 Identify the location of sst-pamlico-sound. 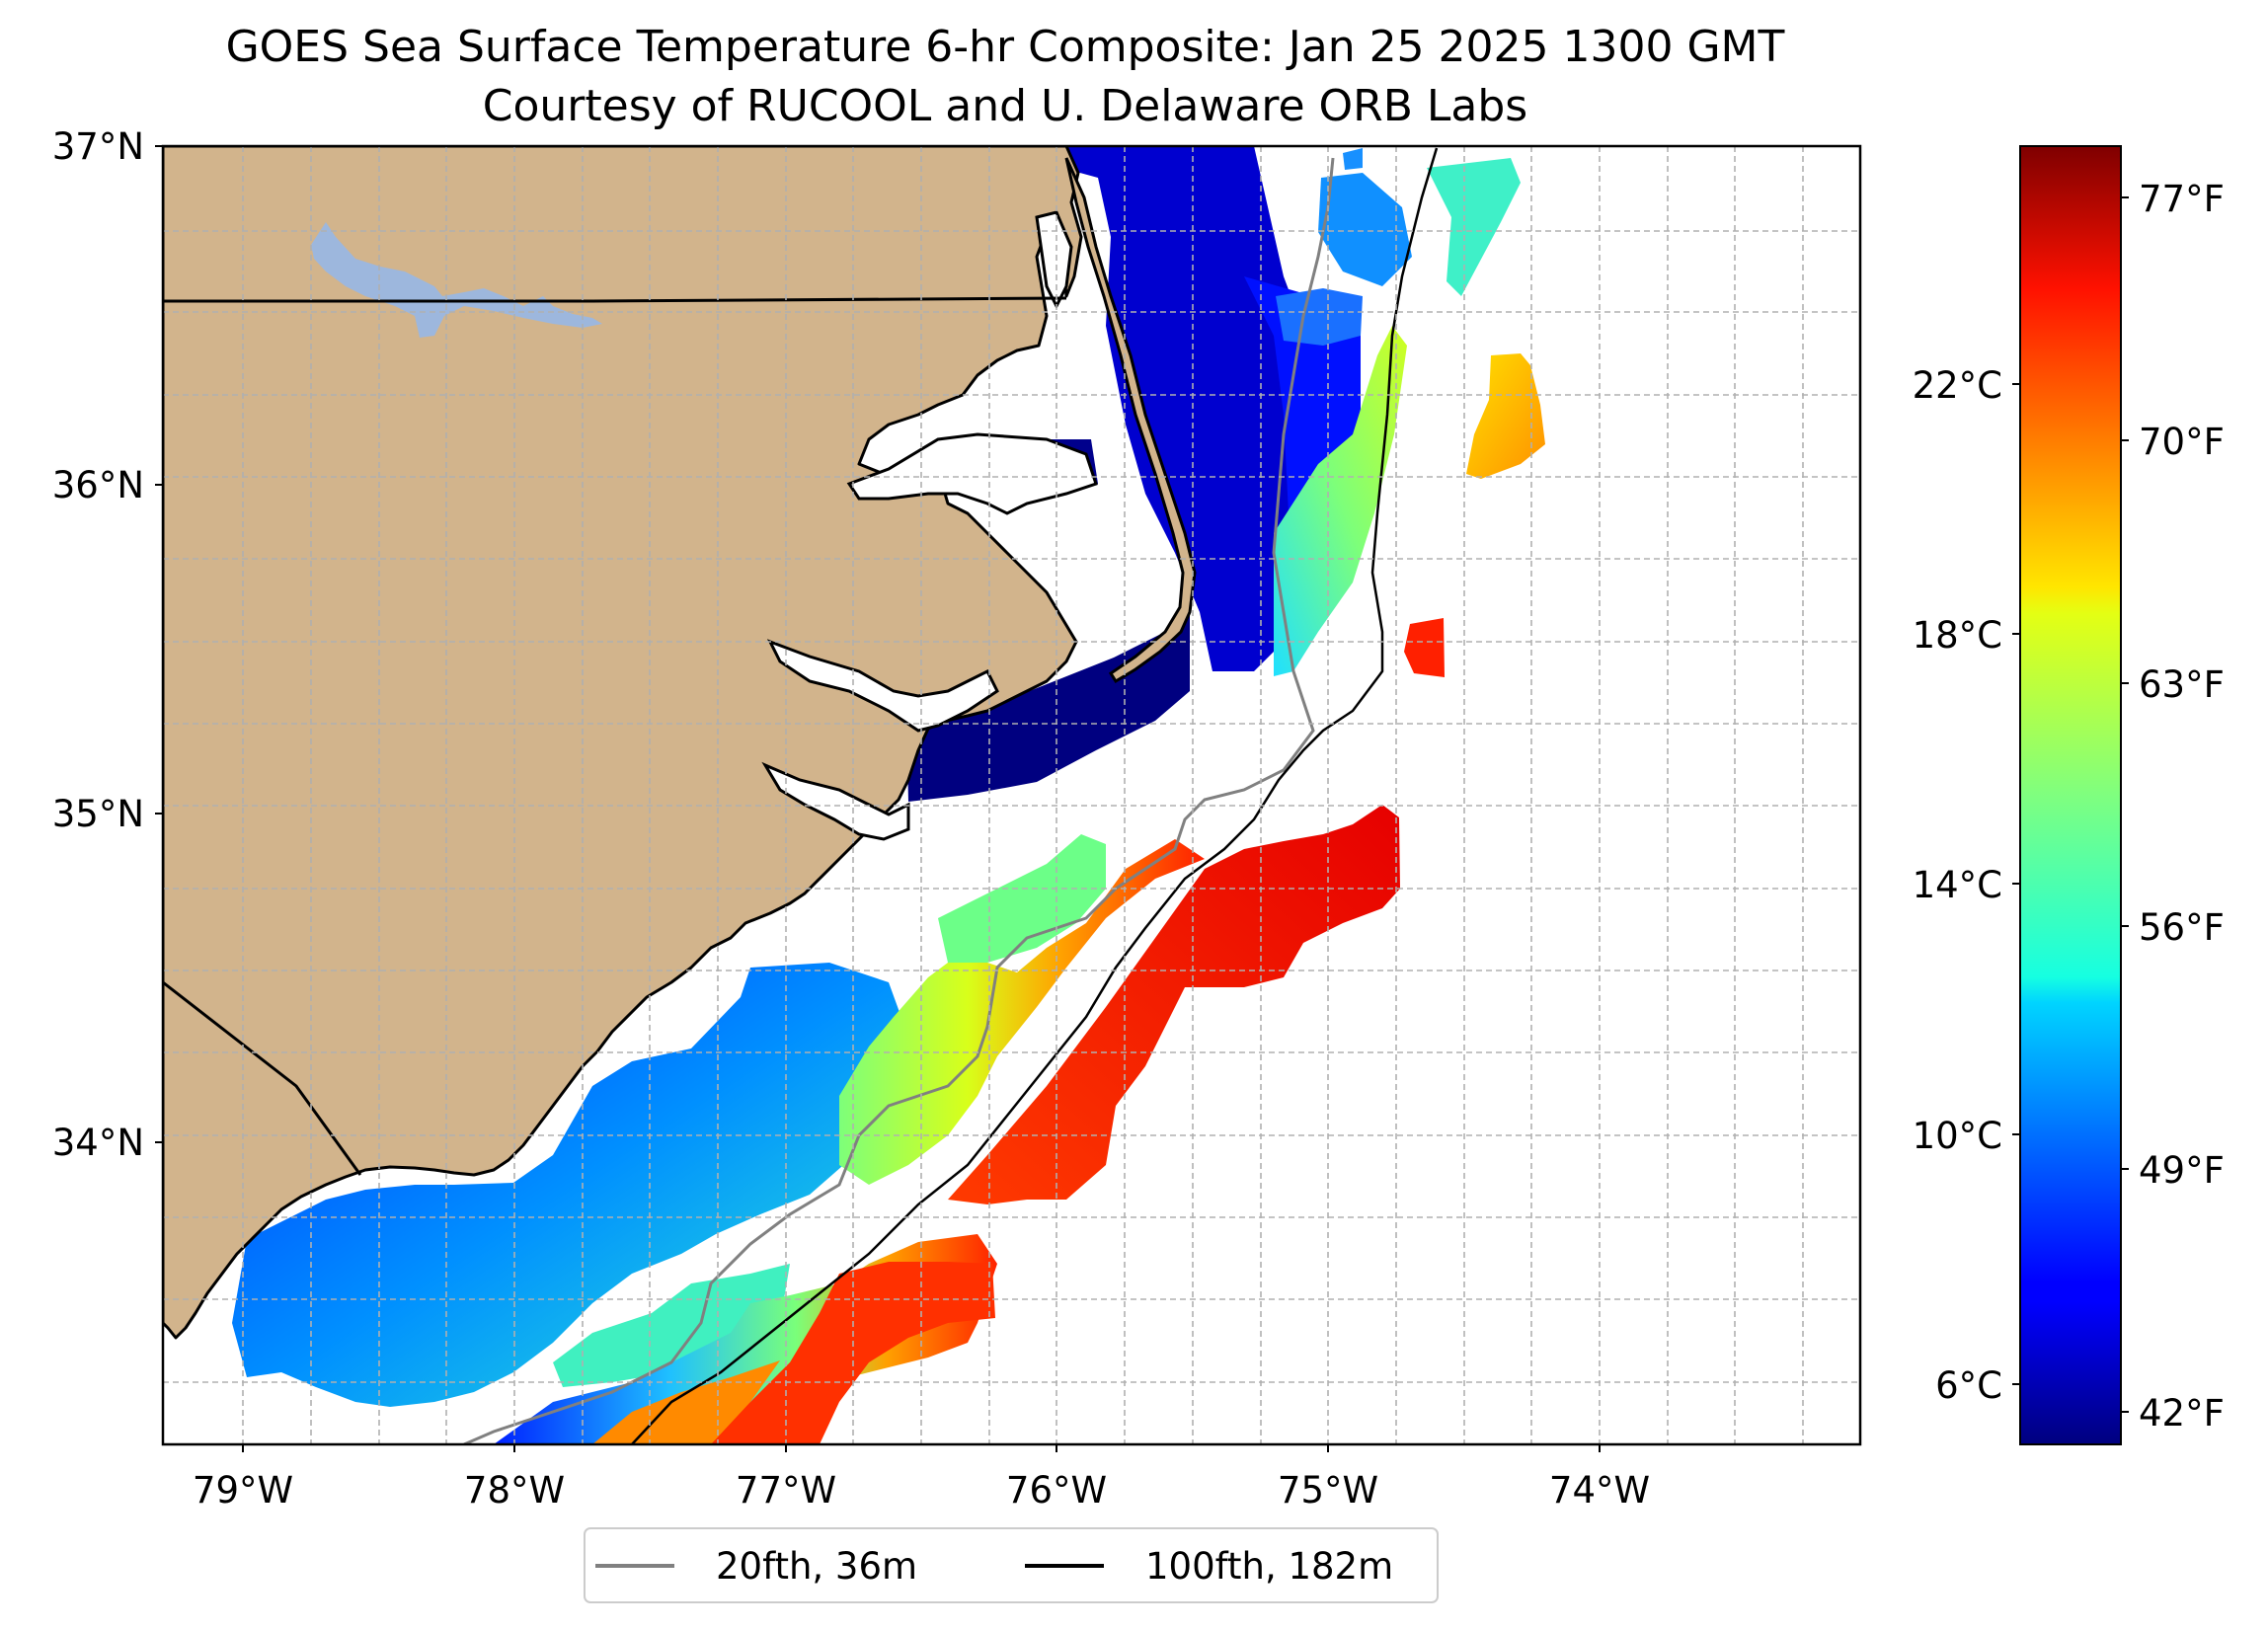
(1048, 707).